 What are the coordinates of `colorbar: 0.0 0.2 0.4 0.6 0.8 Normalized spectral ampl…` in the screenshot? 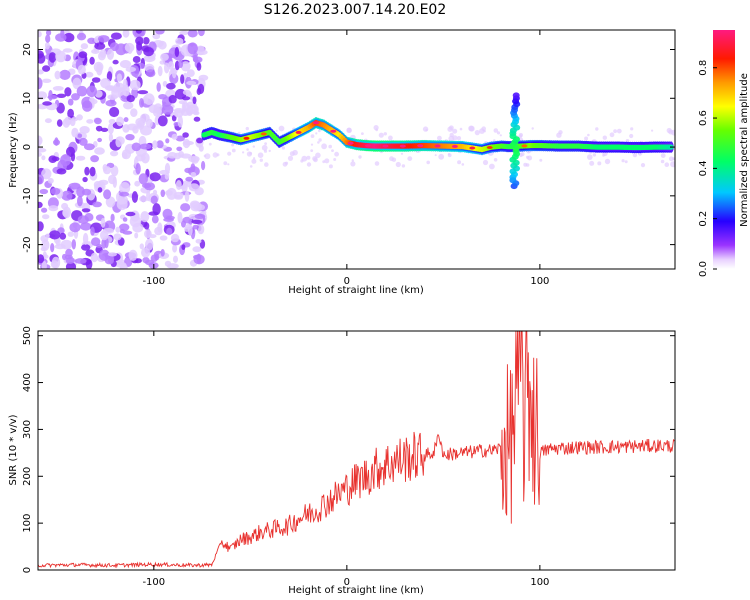 It's located at (724, 153).